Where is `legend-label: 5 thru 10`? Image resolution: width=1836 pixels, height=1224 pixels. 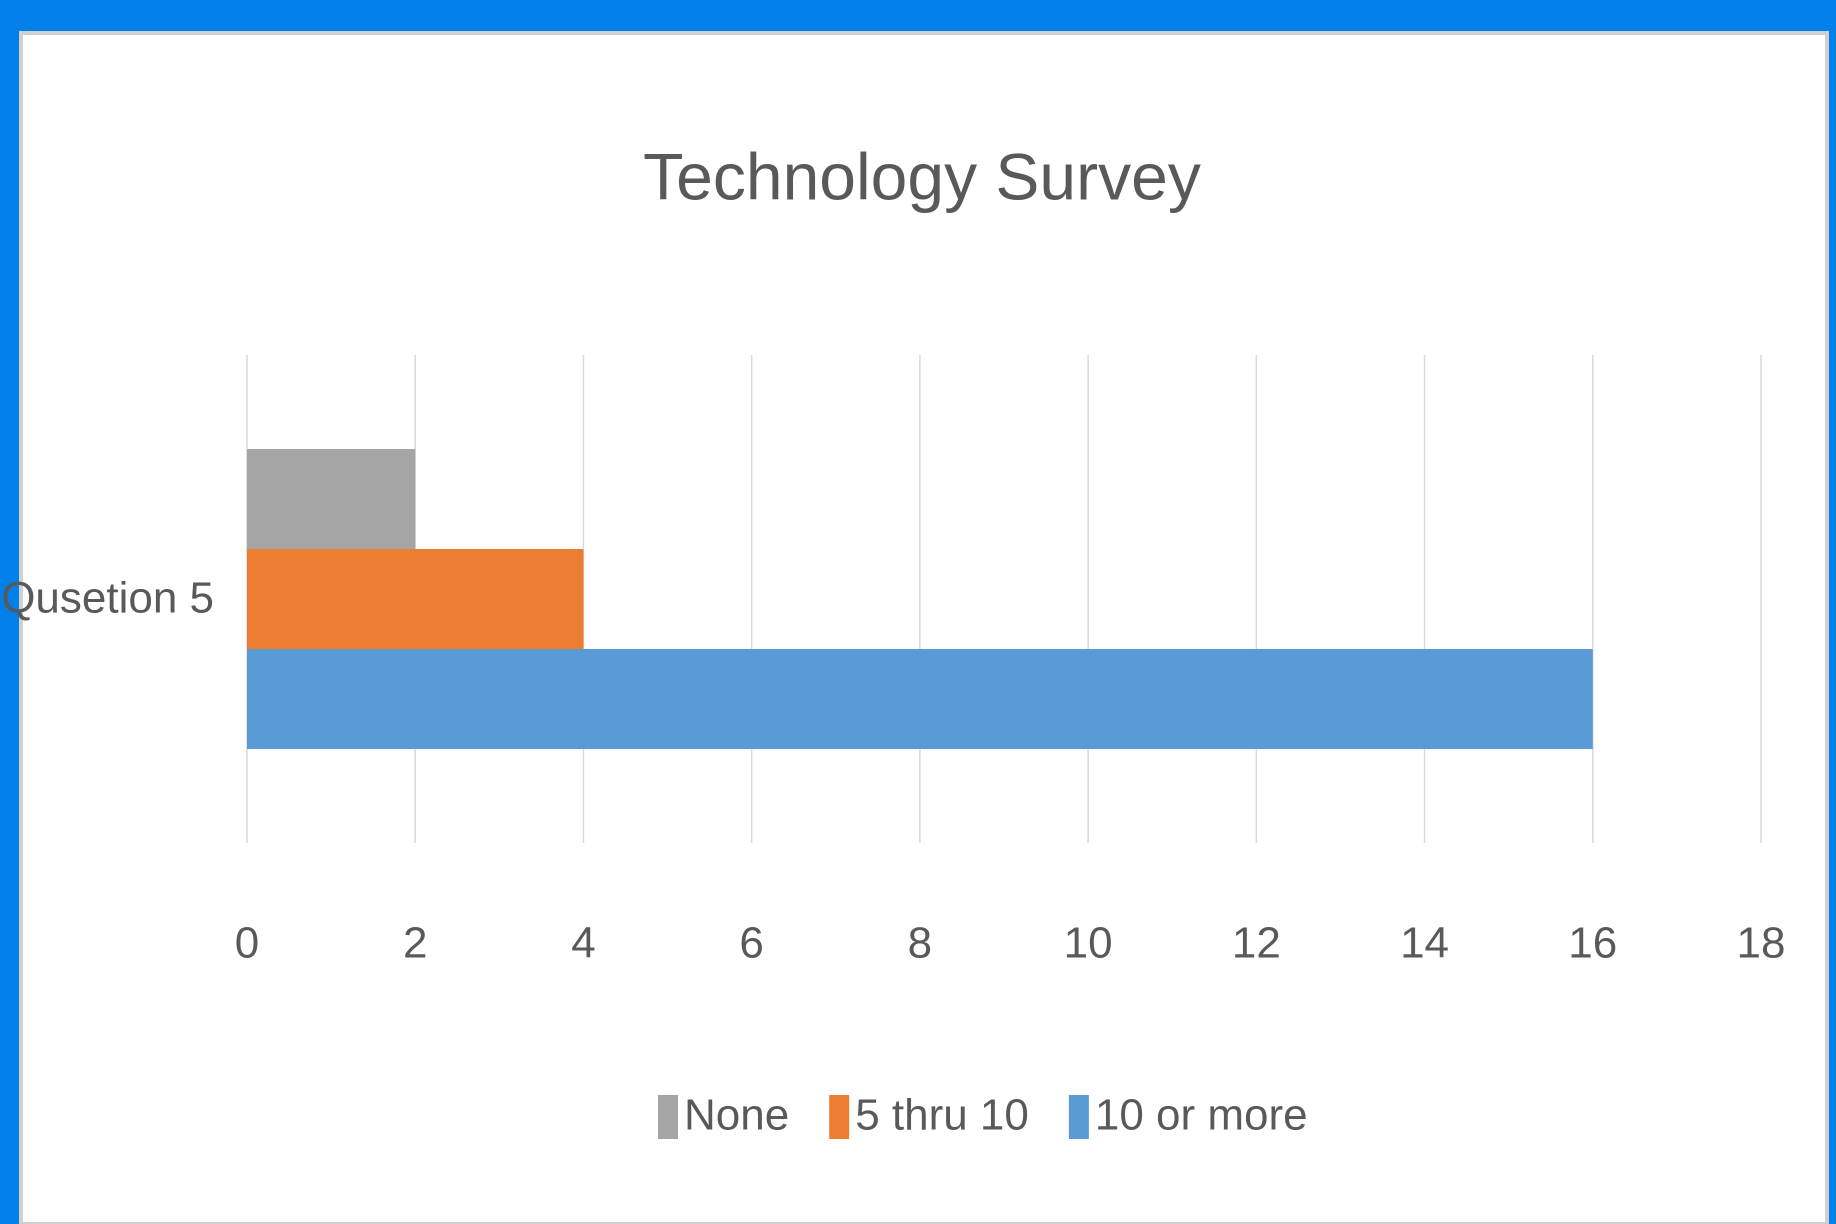
legend-label: 5 thru 10 is located at coordinates (942, 1115).